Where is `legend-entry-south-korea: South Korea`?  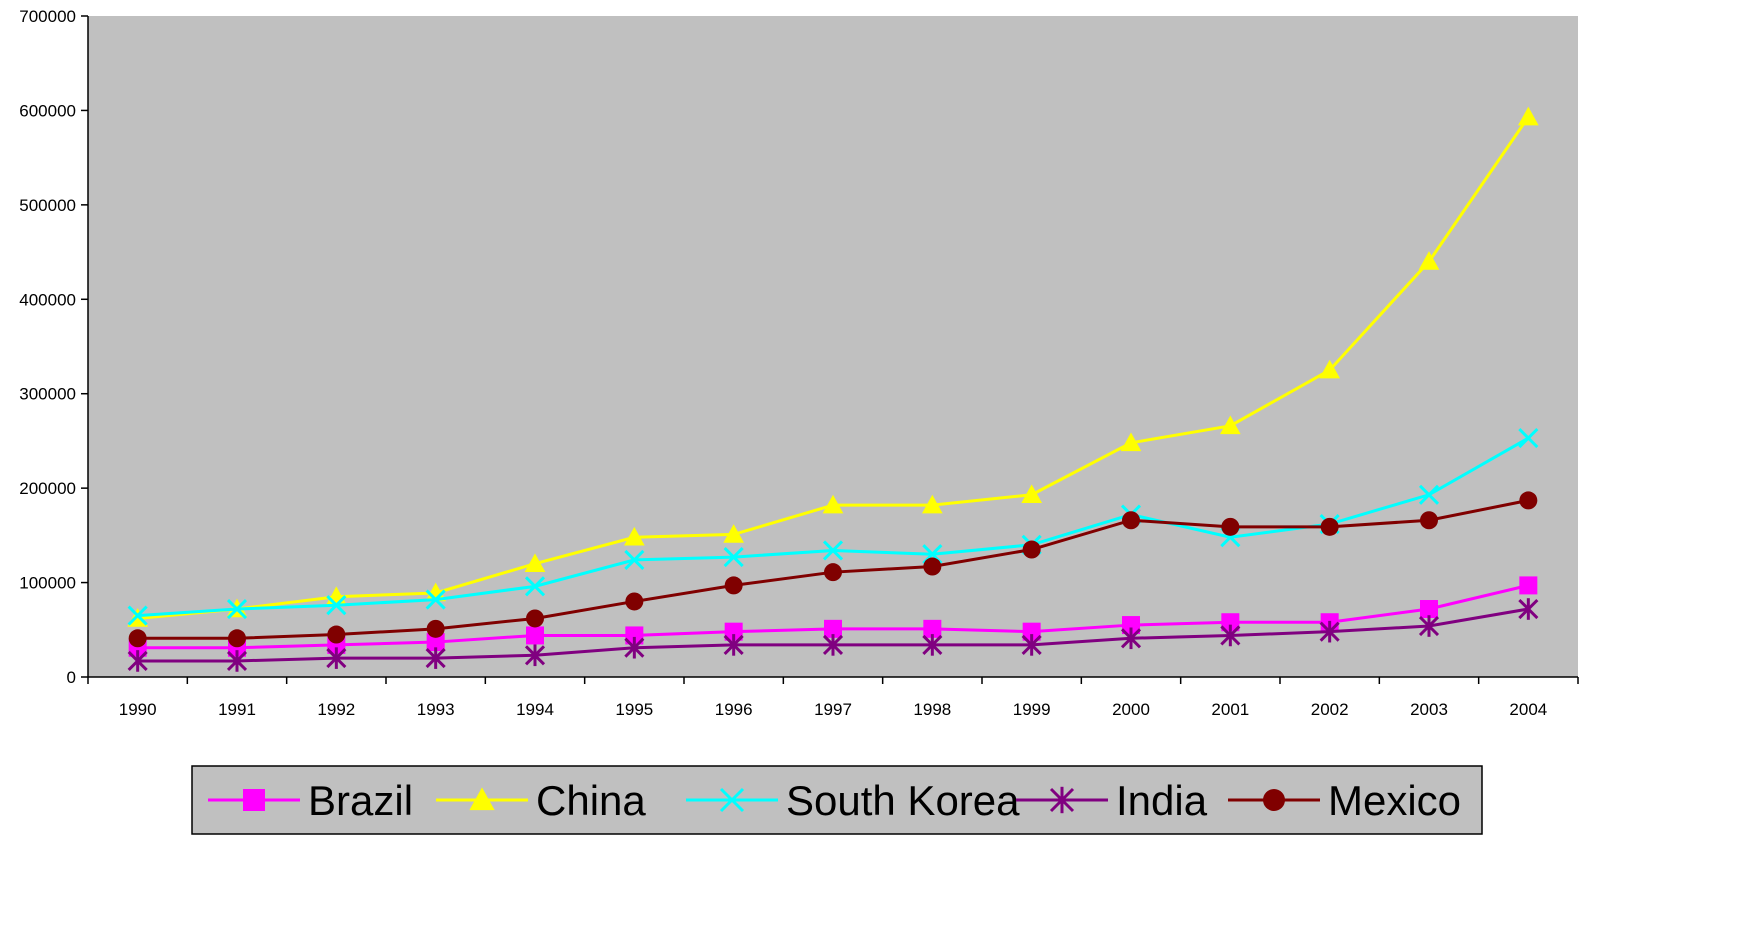
legend-entry-south-korea: South Korea is located at coordinates (853, 800).